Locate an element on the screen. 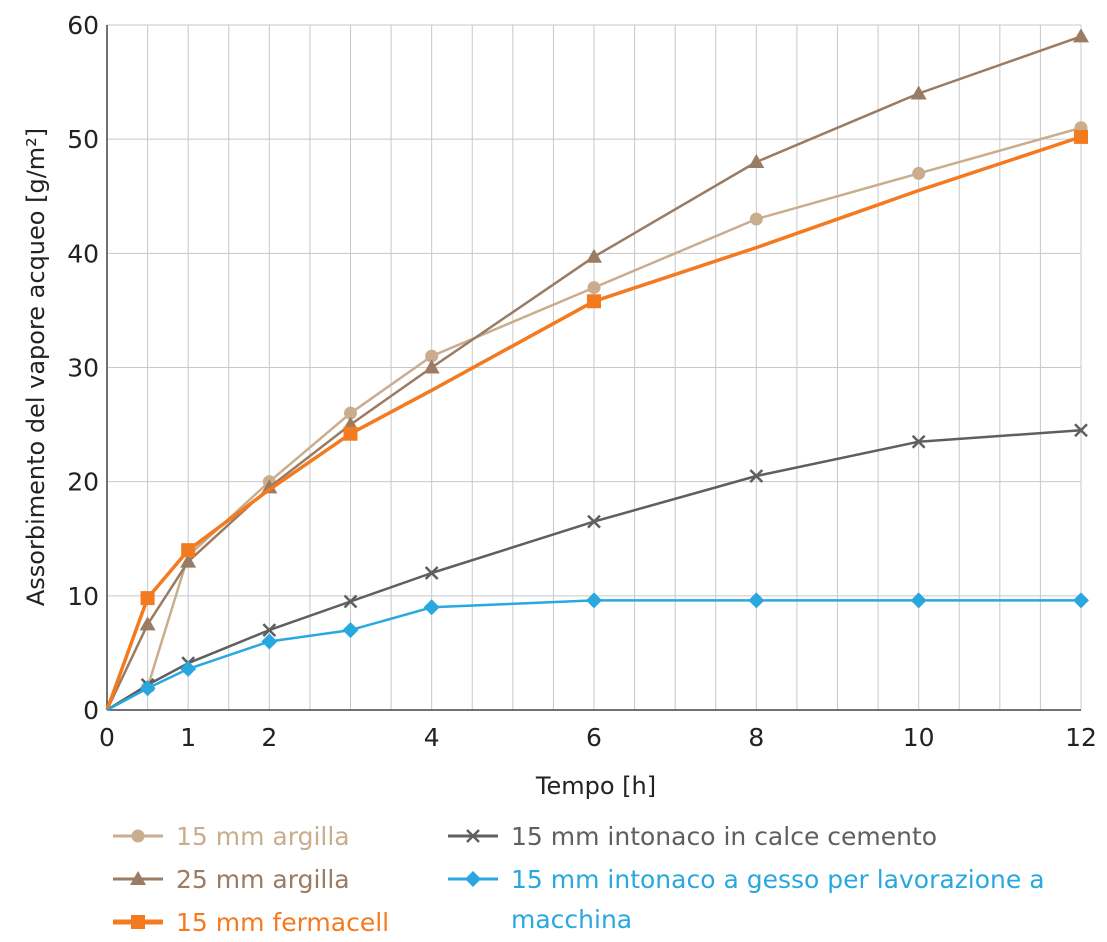 Image resolution: width=1107 pixels, height=942 pixels. legend-item: 25 mm argilla is located at coordinates (231, 879).